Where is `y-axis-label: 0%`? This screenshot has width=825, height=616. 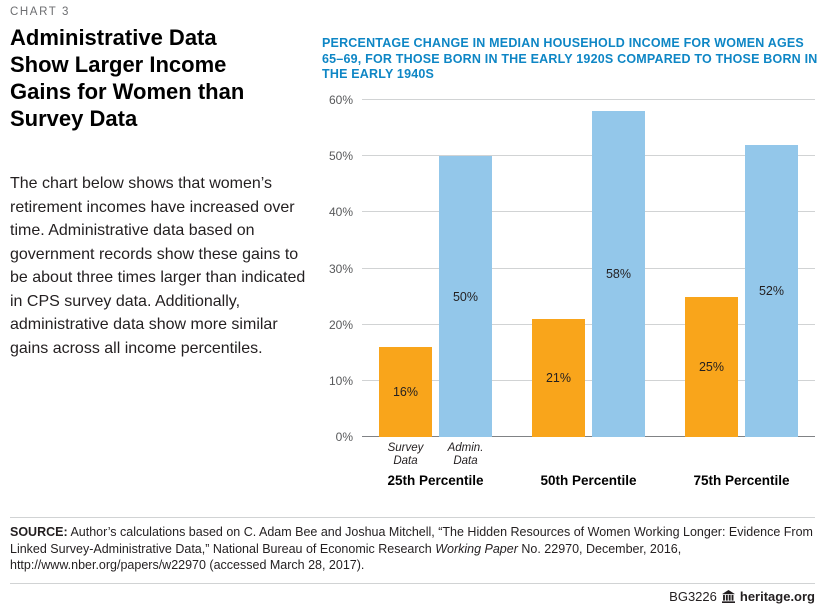
y-axis-label: 0% is located at coordinates (344, 437).